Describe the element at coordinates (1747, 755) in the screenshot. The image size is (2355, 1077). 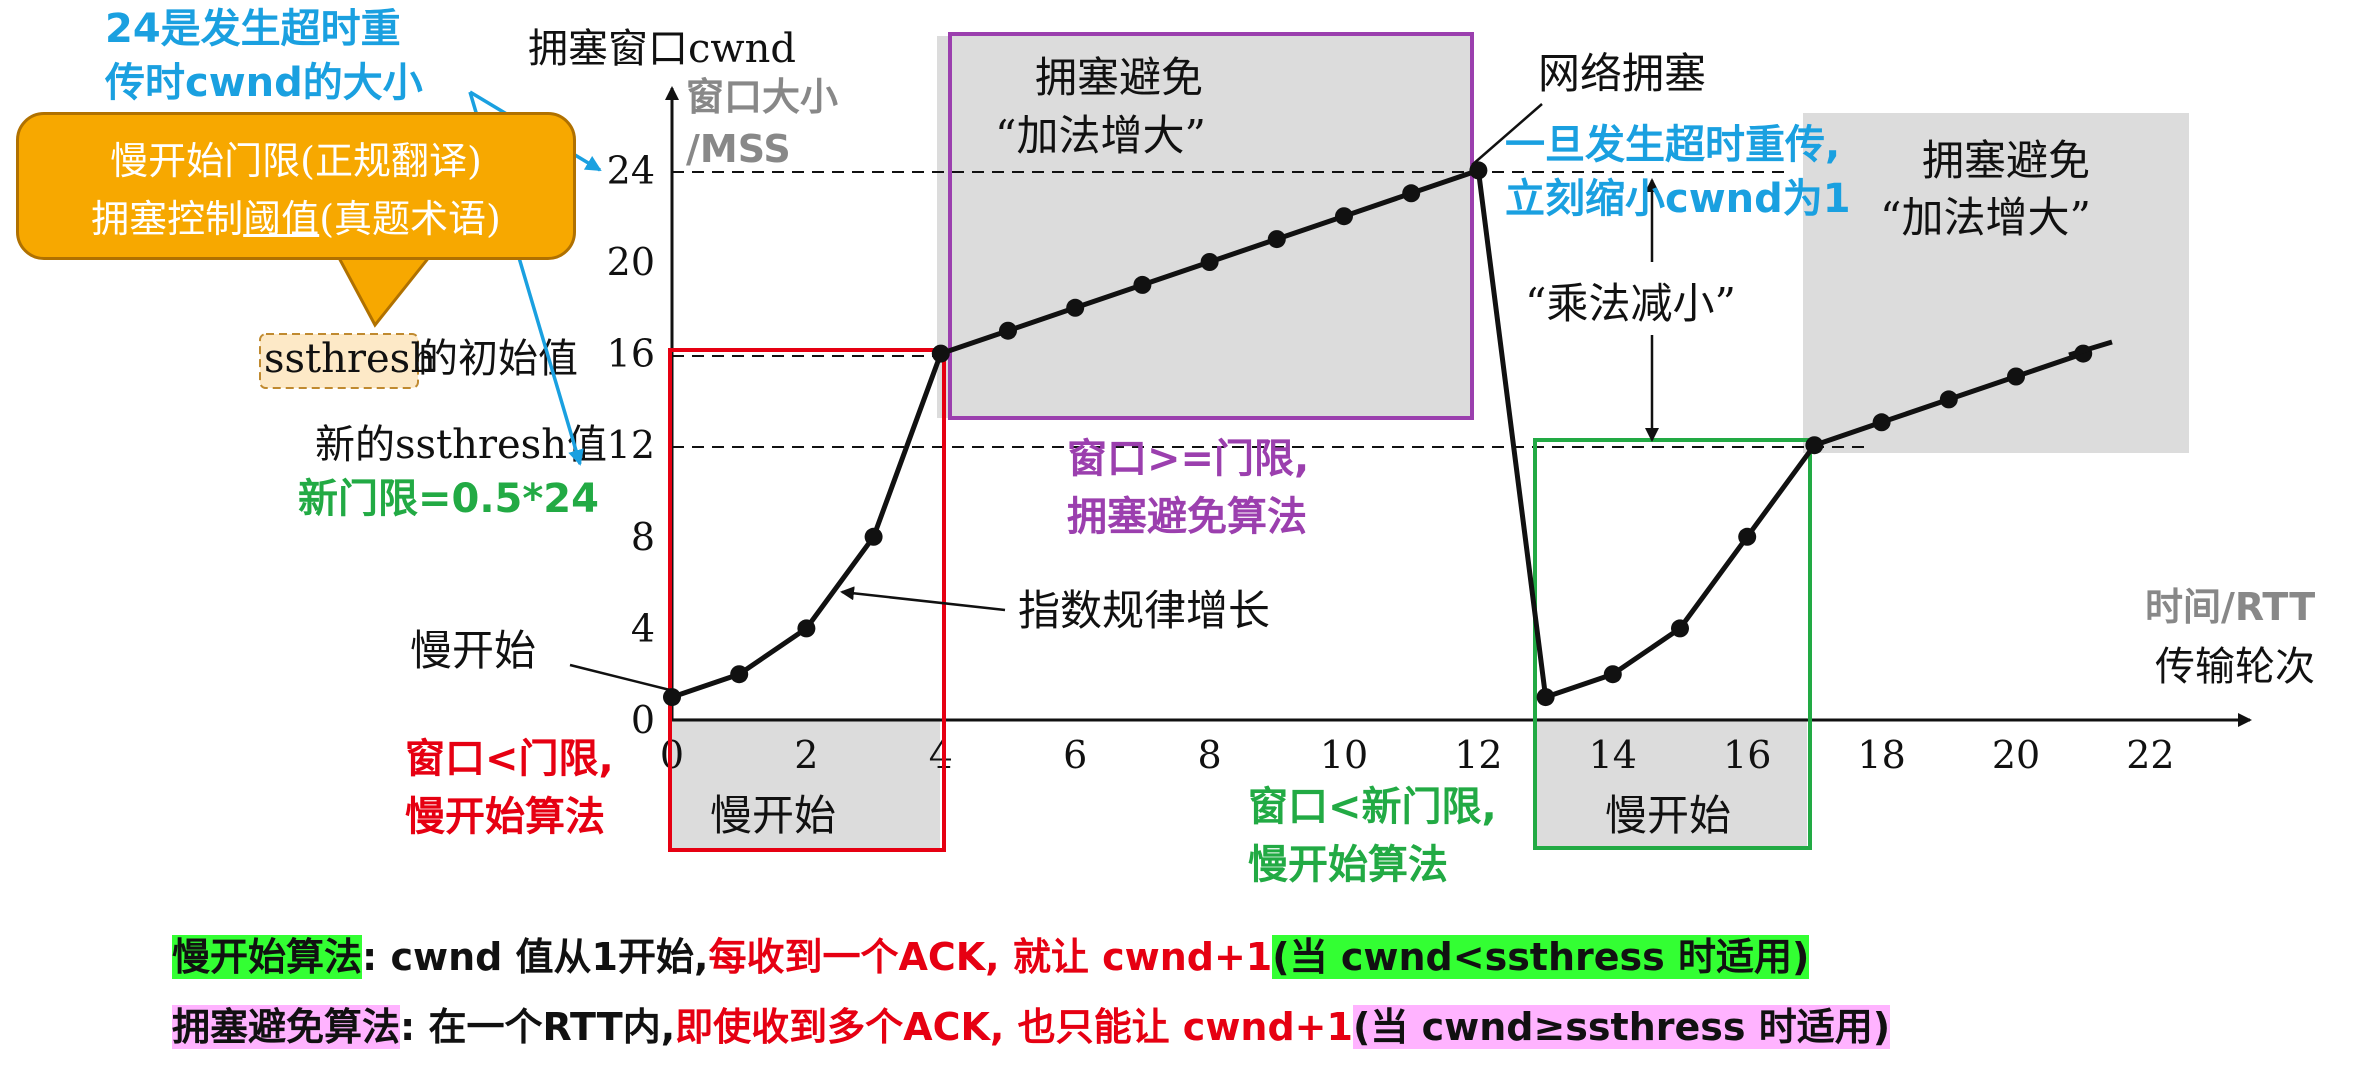
I see `x-tick-label: 16` at that location.